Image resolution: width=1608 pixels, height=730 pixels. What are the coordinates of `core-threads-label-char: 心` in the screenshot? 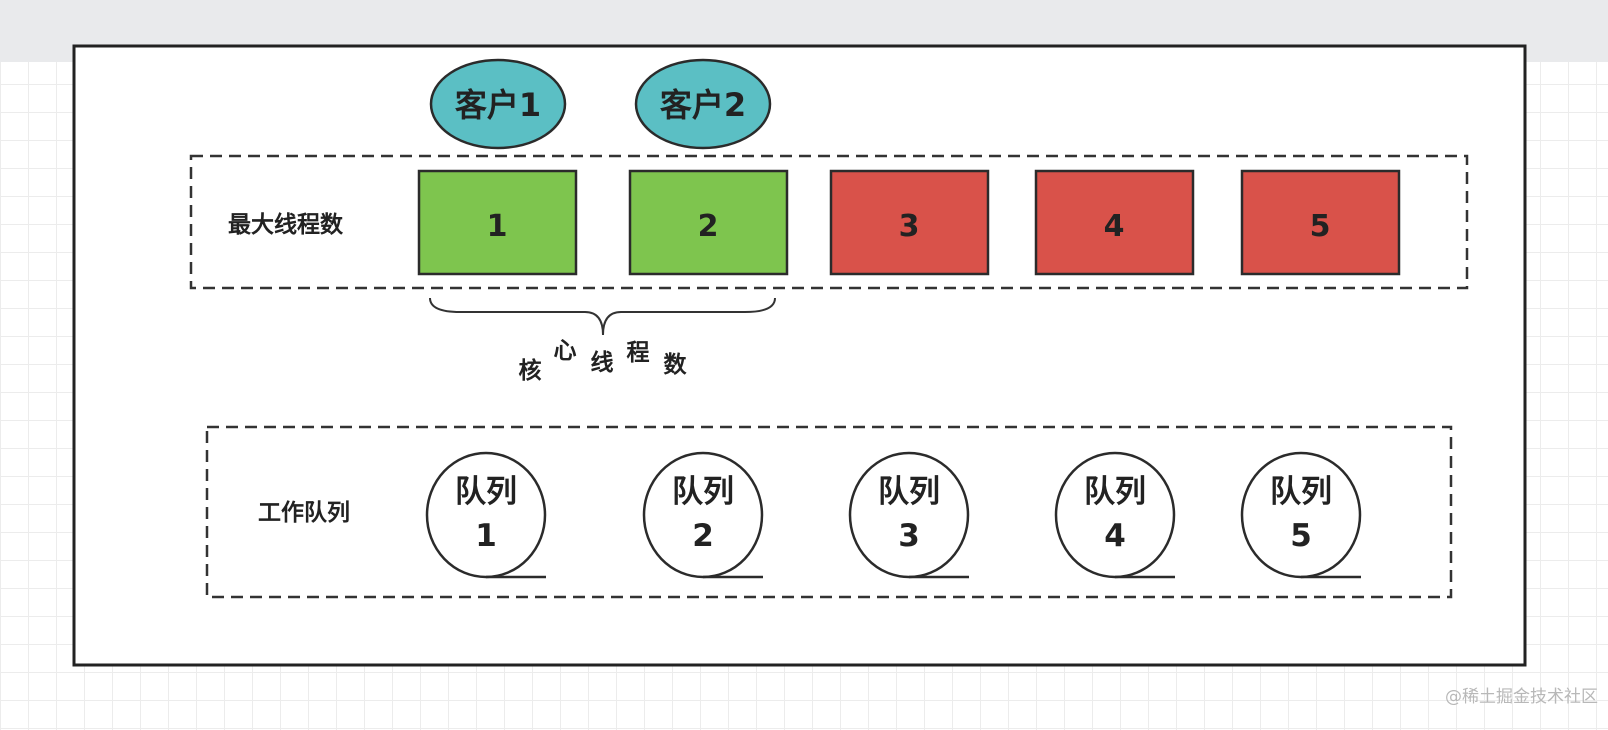 It's located at (565, 351).